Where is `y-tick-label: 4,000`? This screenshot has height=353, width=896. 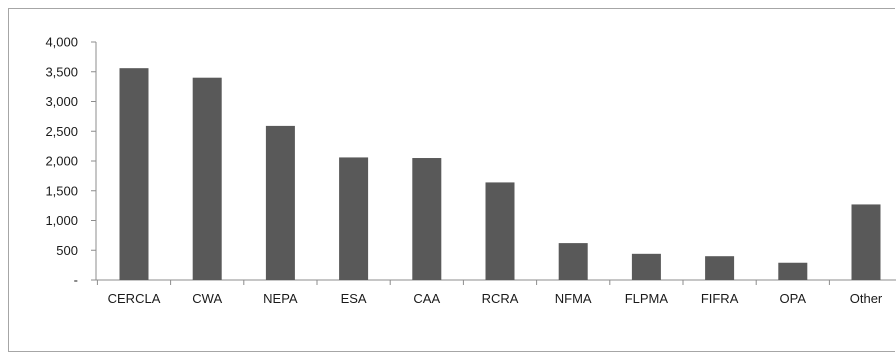
y-tick-label: 4,000 is located at coordinates (61, 42).